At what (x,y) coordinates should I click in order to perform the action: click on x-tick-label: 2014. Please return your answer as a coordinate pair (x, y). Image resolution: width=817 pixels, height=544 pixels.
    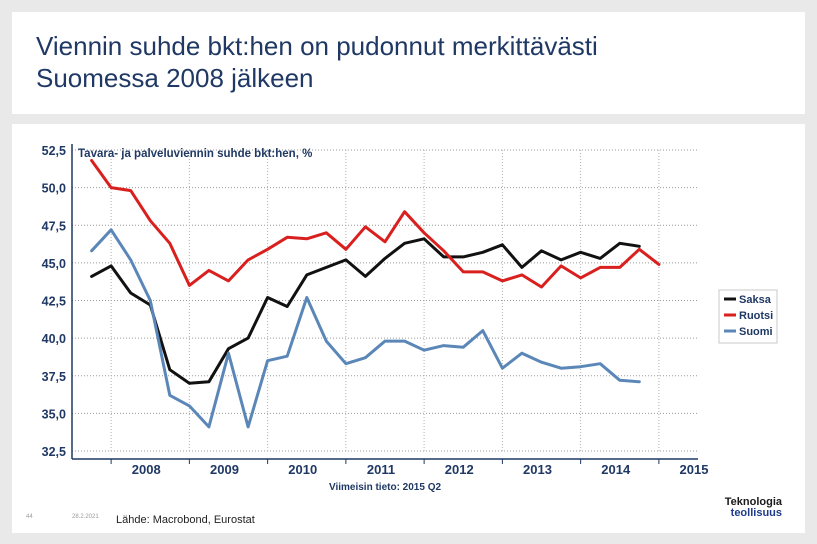
    Looking at the image, I should click on (616, 469).